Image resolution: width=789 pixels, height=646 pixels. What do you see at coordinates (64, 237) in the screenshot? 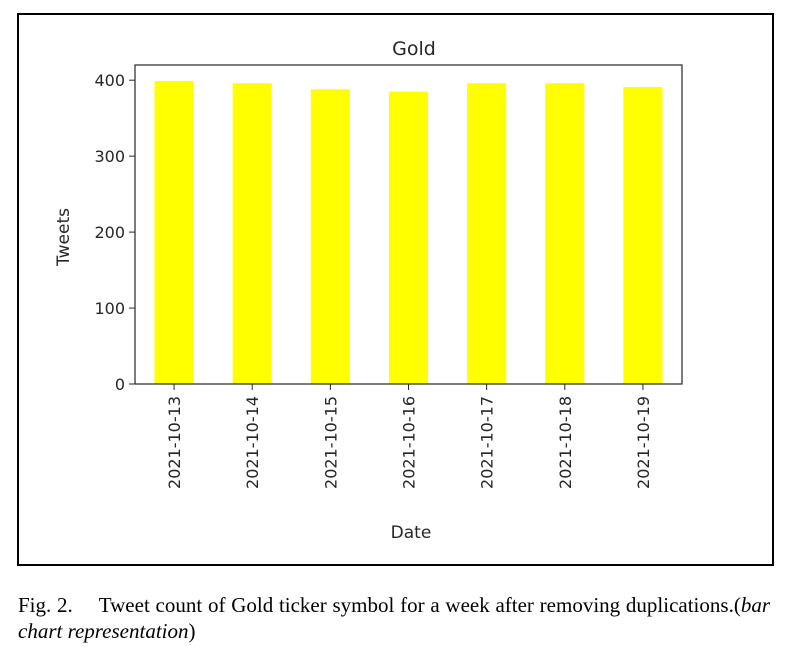
I see `y-axis-label: Tweets` at bounding box center [64, 237].